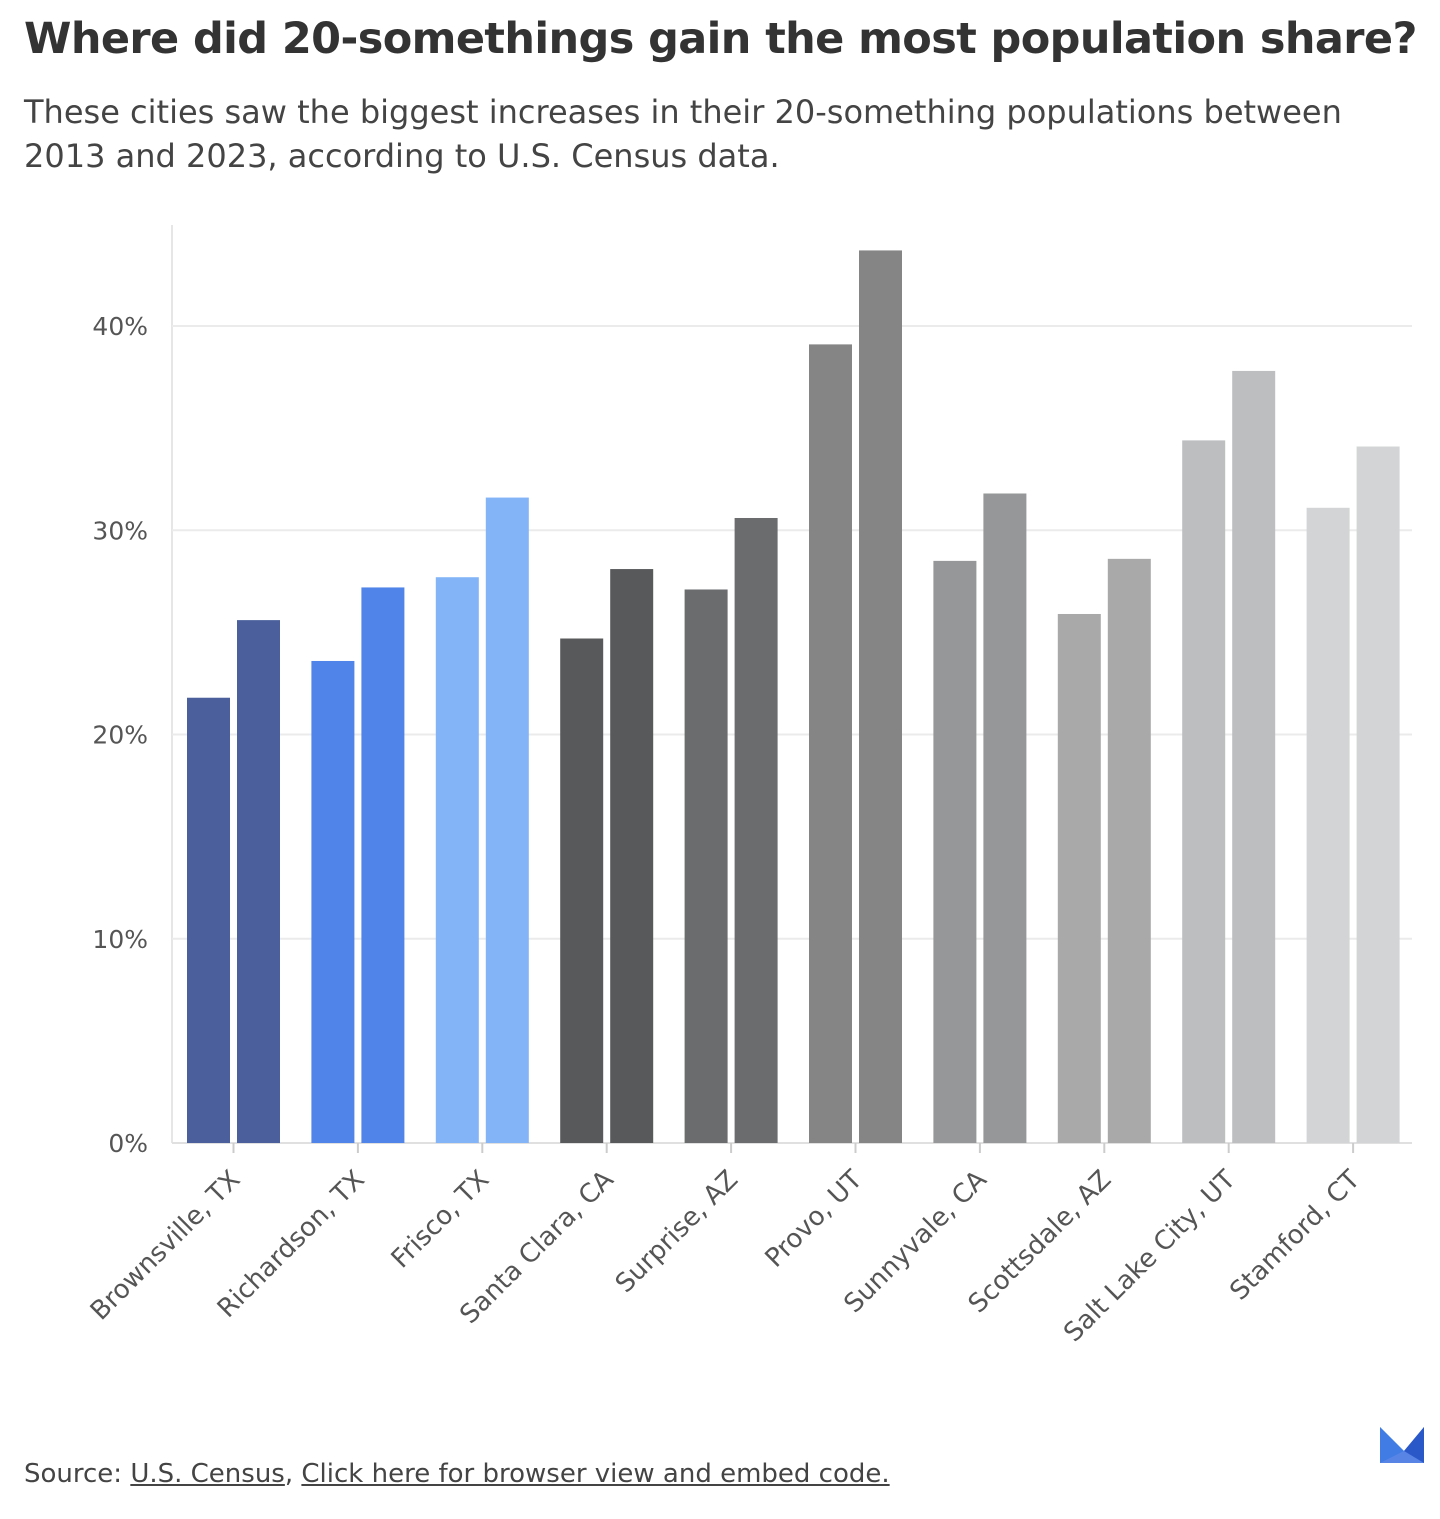 This screenshot has width=1440, height=1519. I want to click on y-axis-tick-labels: 0% 10% 20% 30% 40%, so click(120, 735).